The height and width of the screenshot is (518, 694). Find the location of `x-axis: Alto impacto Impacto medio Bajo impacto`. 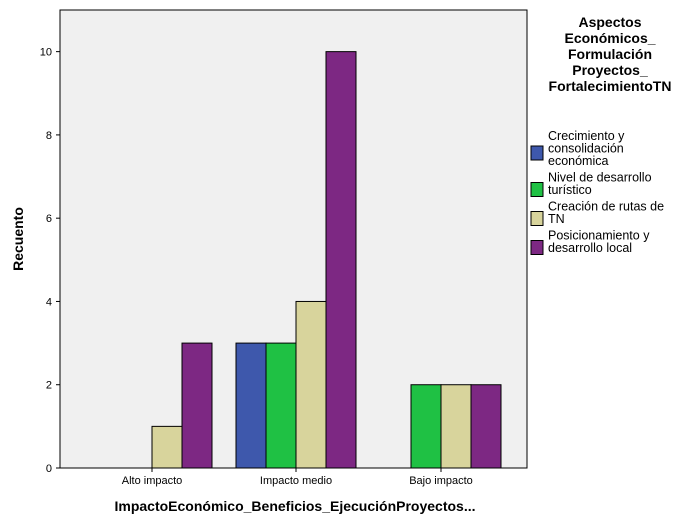

x-axis: Alto impacto Impacto medio Bajo impacto is located at coordinates (297, 477).